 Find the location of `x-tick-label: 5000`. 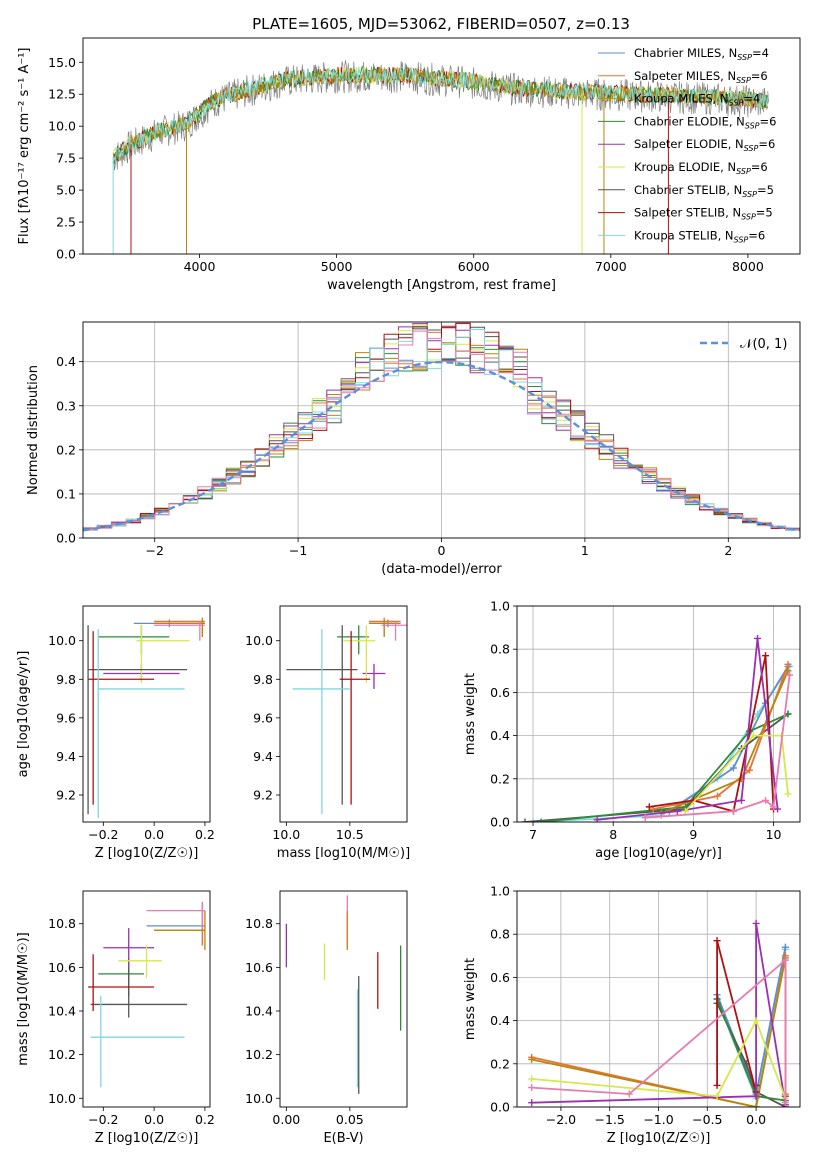

x-tick-label: 5000 is located at coordinates (337, 266).